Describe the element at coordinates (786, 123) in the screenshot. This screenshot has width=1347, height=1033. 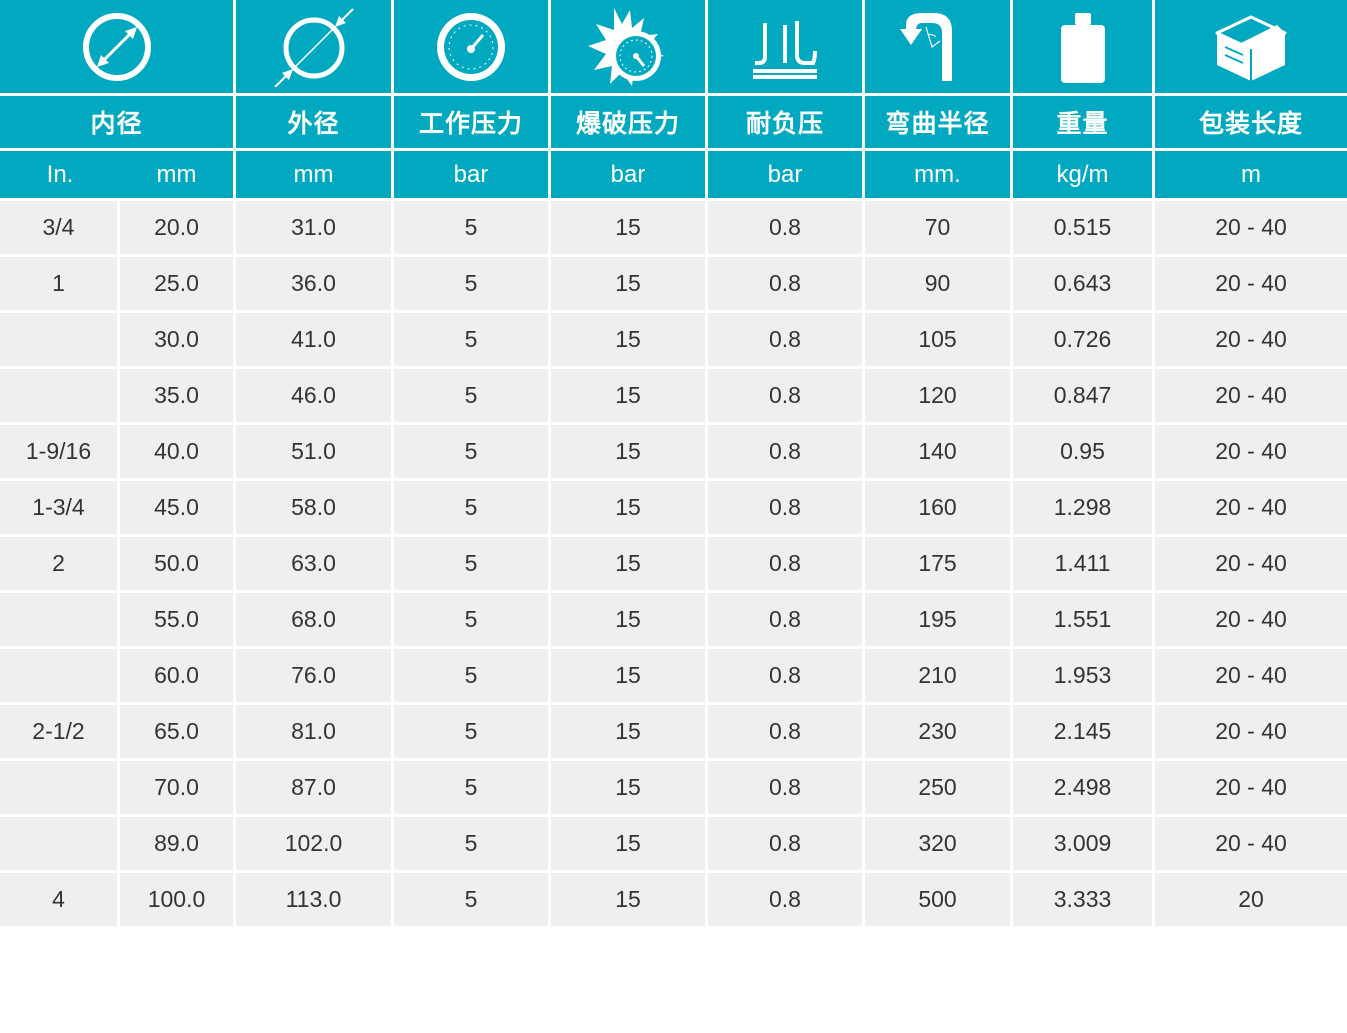
I see `col-name-vacuum: 耐负压` at that location.